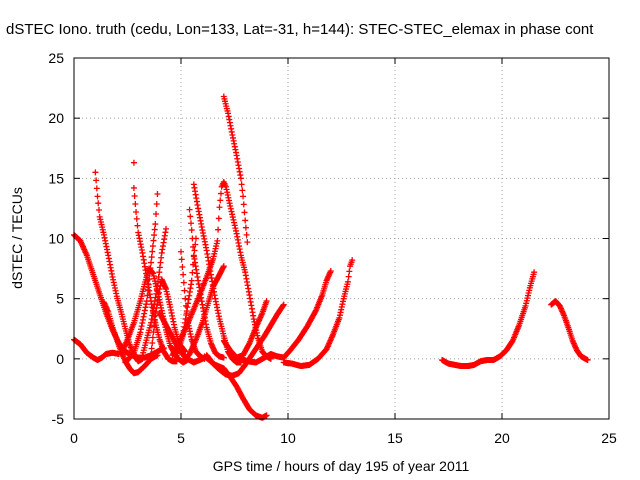  Describe the element at coordinates (502, 438) in the screenshot. I see `x-tick-label: 20` at that location.